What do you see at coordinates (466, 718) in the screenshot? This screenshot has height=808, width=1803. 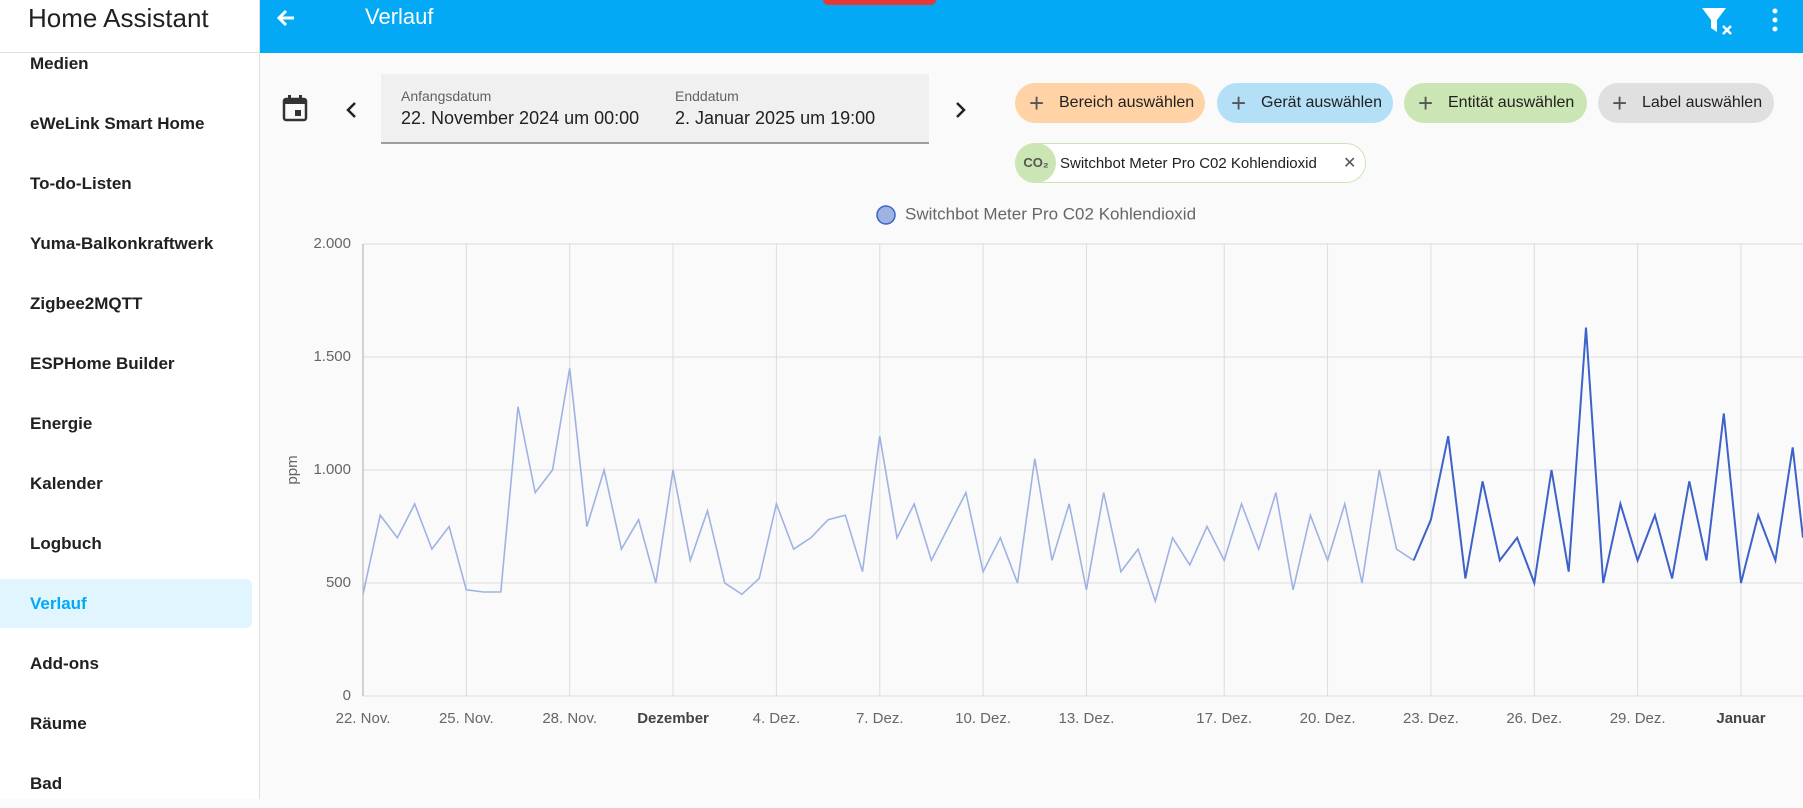 I see `x-tick-label: 25. Nov.` at bounding box center [466, 718].